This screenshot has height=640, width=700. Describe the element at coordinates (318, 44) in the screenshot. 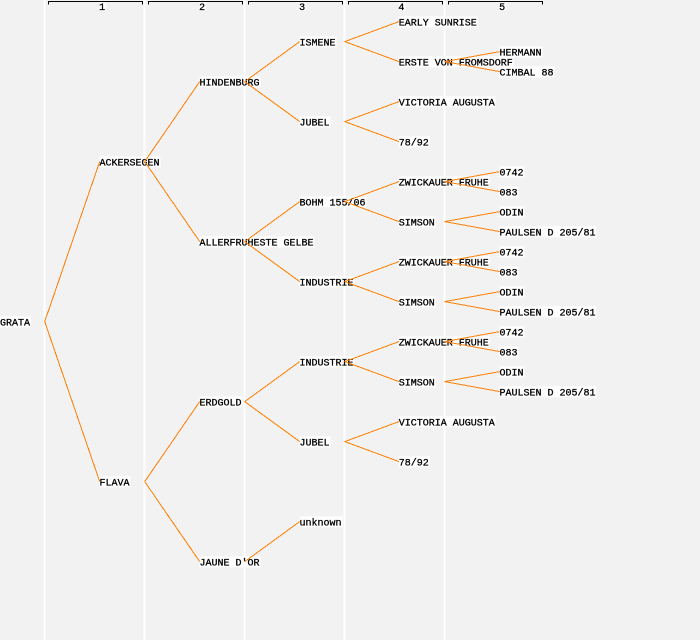

I see `svg-text: ISMENE` at that location.